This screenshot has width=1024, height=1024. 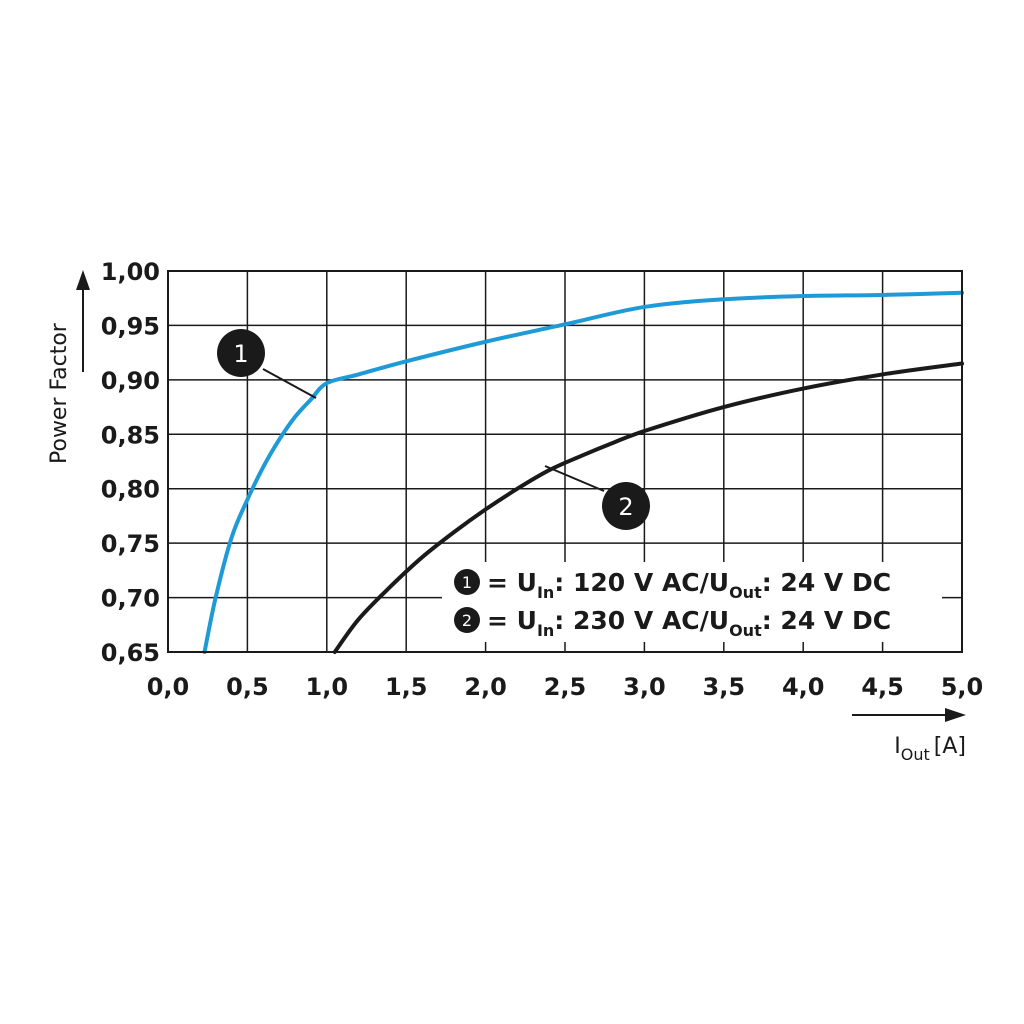 I want to click on series-2-badge, so click(x=626, y=506).